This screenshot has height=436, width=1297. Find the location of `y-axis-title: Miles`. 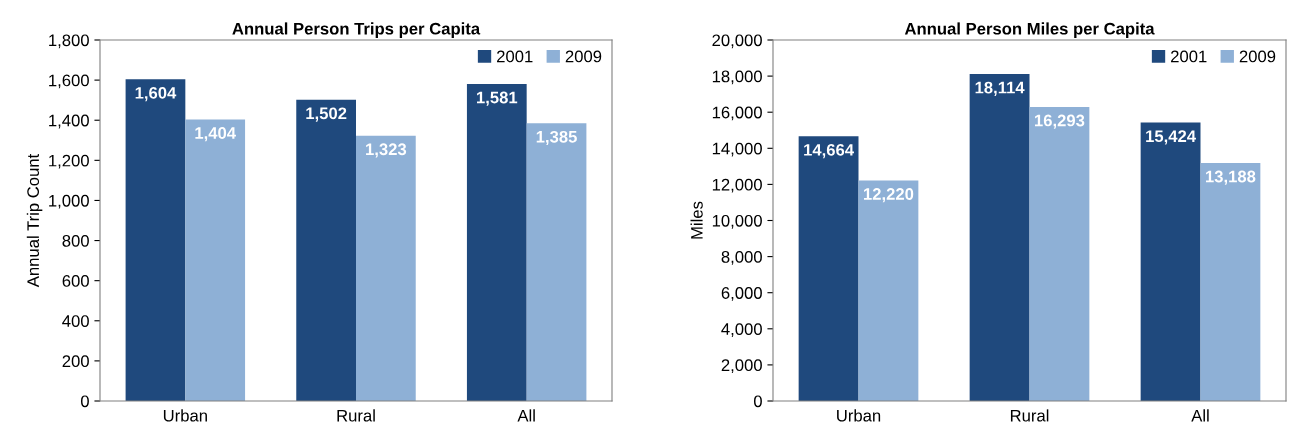

y-axis-title: Miles is located at coordinates (696, 220).